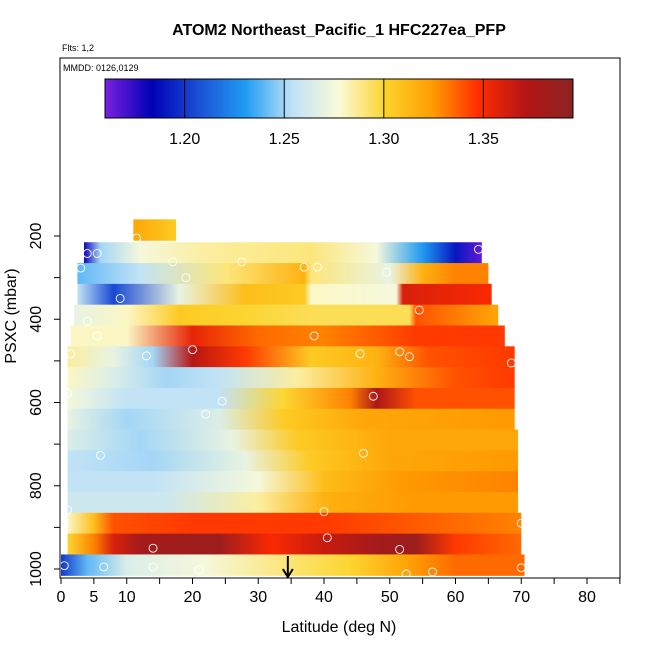 The width and height of the screenshot is (650, 650). I want to click on colorbar: 1.20 1.25 1.30 1.35, so click(339, 113).